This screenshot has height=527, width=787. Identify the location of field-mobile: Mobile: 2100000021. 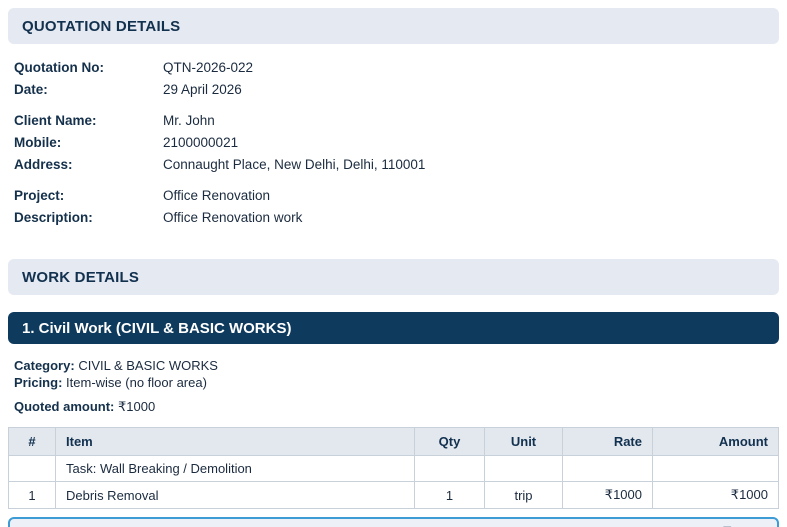
(396, 143).